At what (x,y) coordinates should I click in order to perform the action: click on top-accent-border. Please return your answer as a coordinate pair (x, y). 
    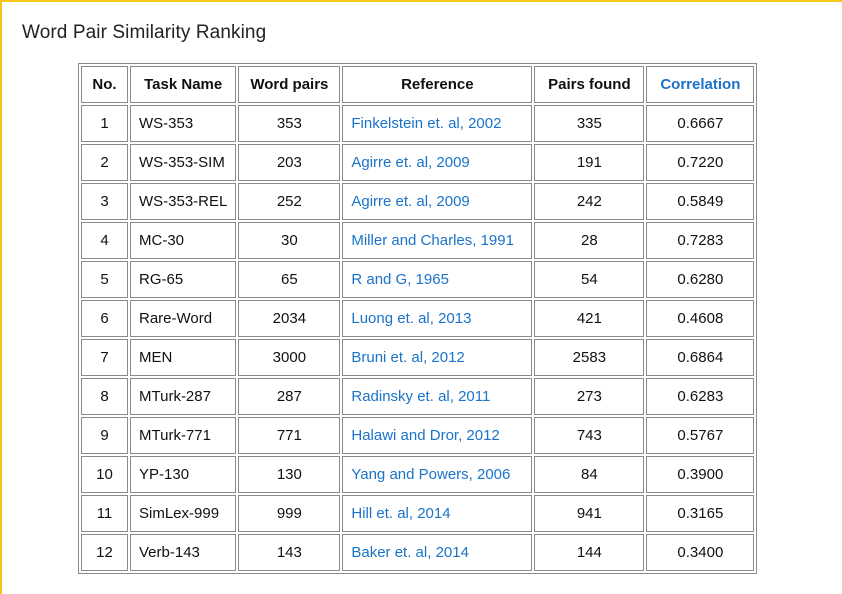
    Looking at the image, I should click on (421, 1).